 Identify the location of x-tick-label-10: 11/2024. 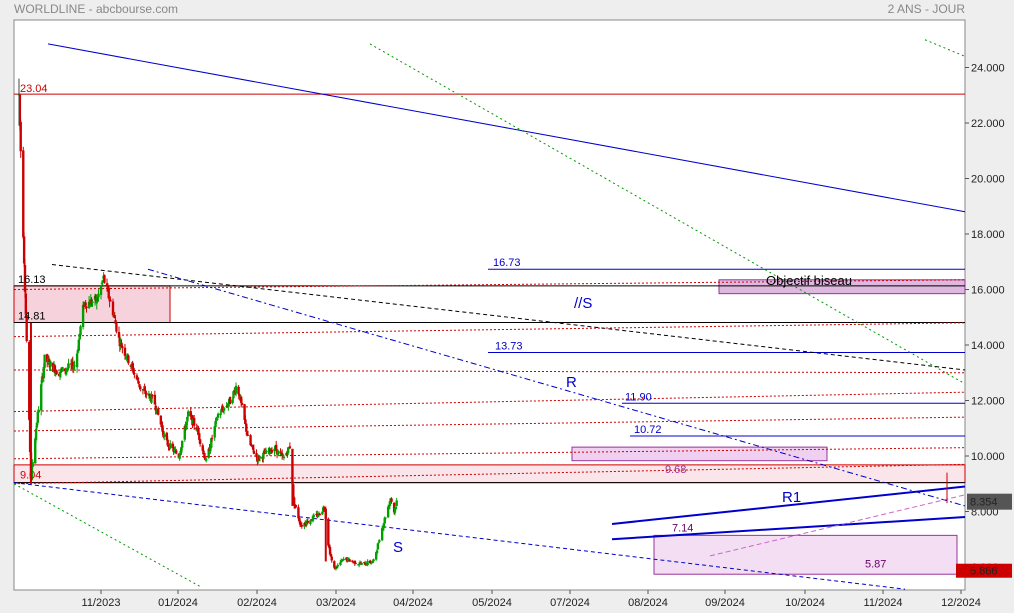
(883, 603).